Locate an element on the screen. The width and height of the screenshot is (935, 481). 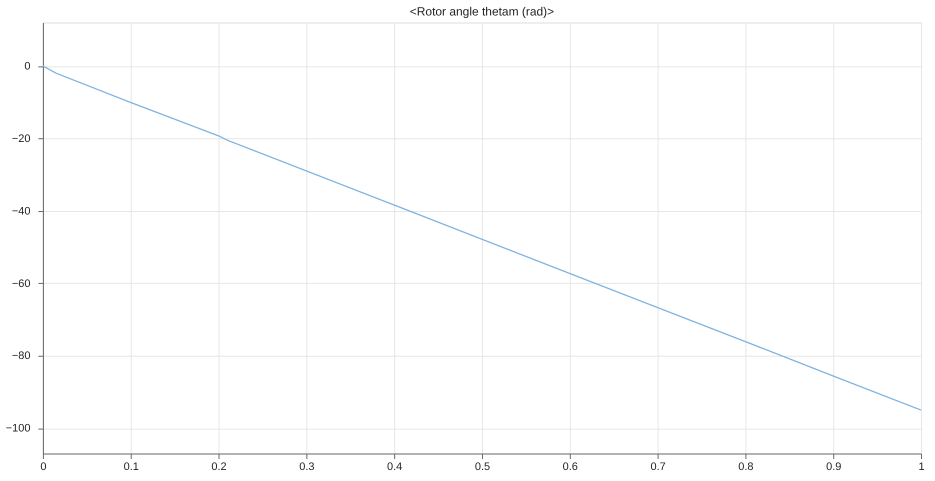
x-tick-label: 0.8 is located at coordinates (746, 467).